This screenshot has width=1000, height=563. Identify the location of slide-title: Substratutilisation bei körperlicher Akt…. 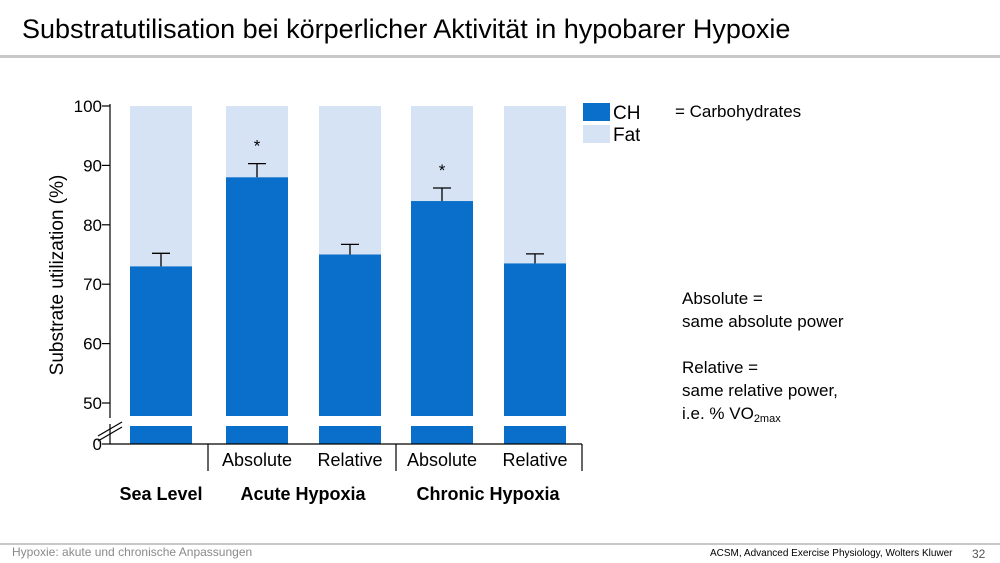
(406, 29).